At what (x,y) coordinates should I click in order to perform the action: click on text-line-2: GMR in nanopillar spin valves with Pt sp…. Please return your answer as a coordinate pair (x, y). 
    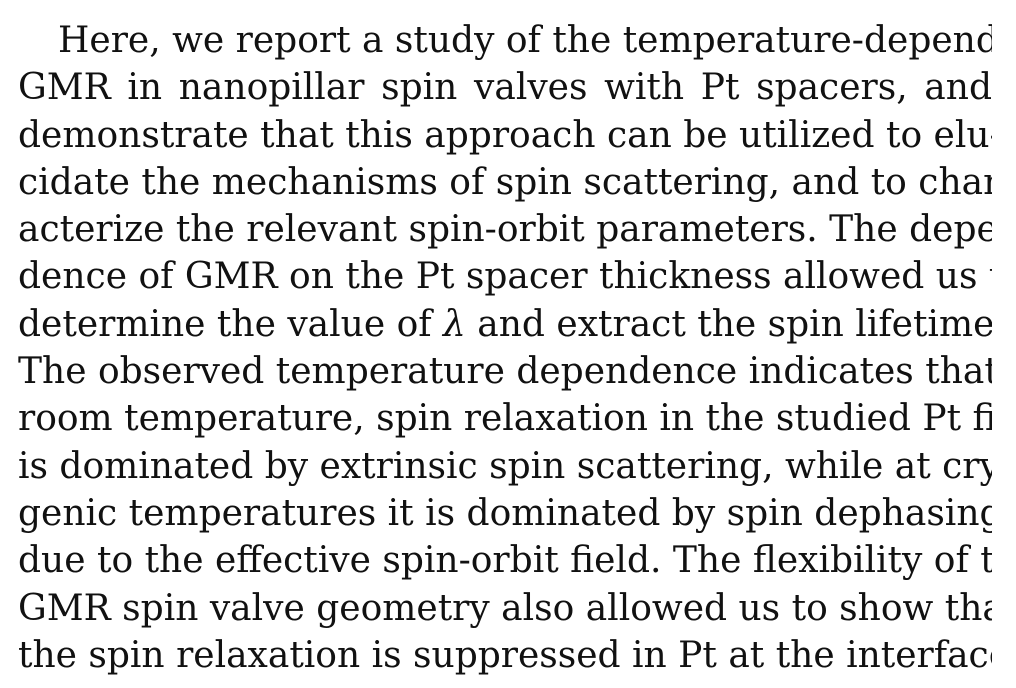
    Looking at the image, I should click on (505, 88).